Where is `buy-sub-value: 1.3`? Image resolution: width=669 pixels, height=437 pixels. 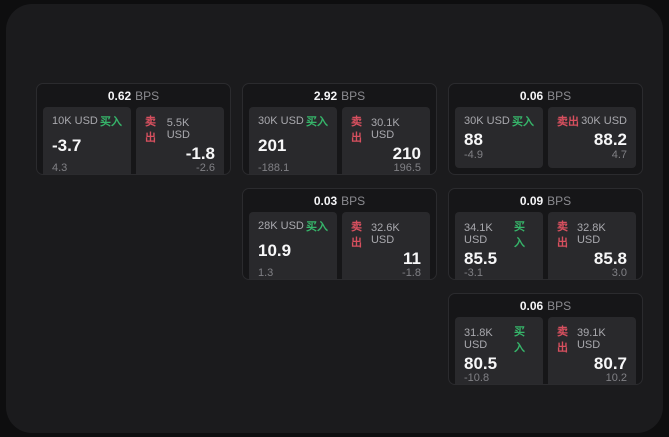
buy-sub-value: 1.3 is located at coordinates (266, 273).